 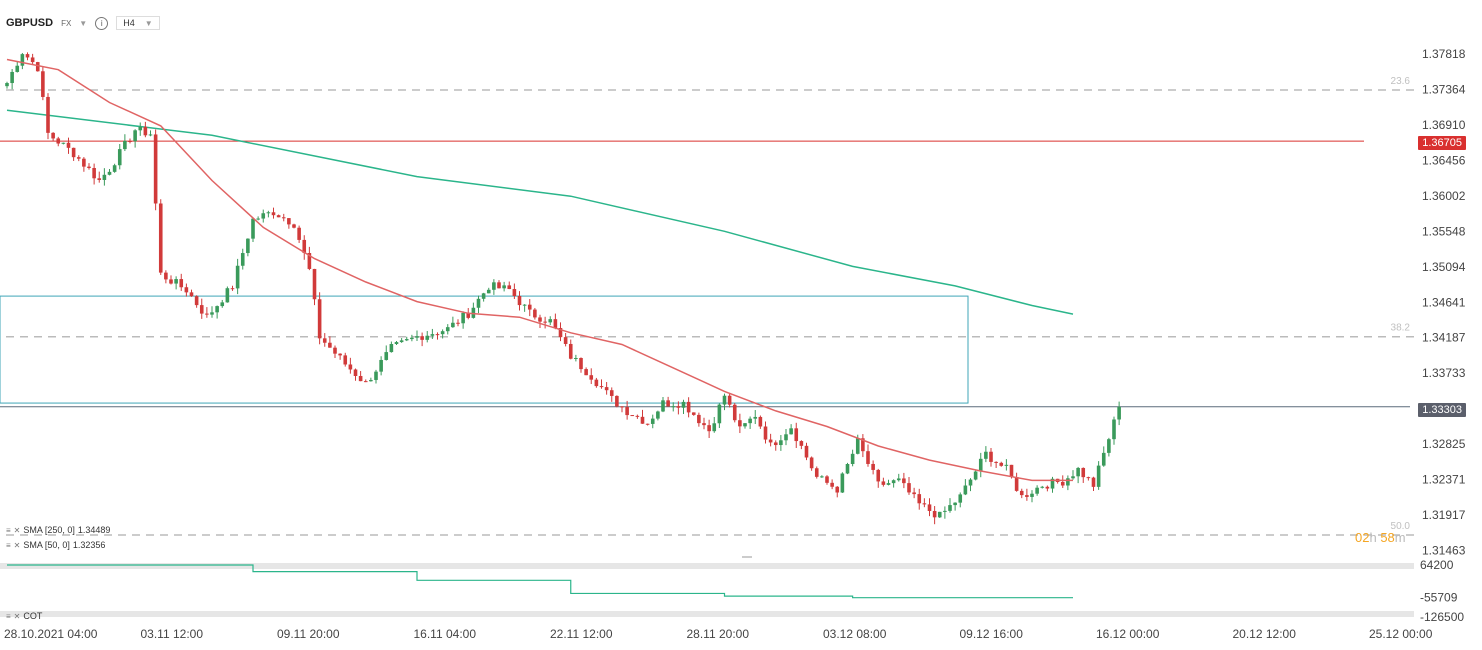 What do you see at coordinates (138, 23) in the screenshot?
I see `timeframe-selector: H4 ▼` at bounding box center [138, 23].